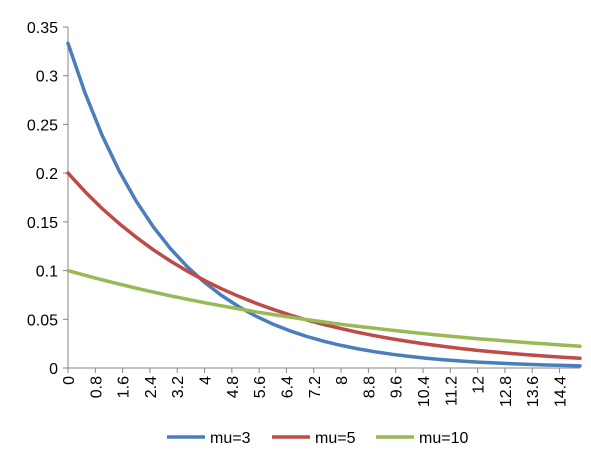  Describe the element at coordinates (42, 28) in the screenshot. I see `y-tick-label: 0.35` at that location.